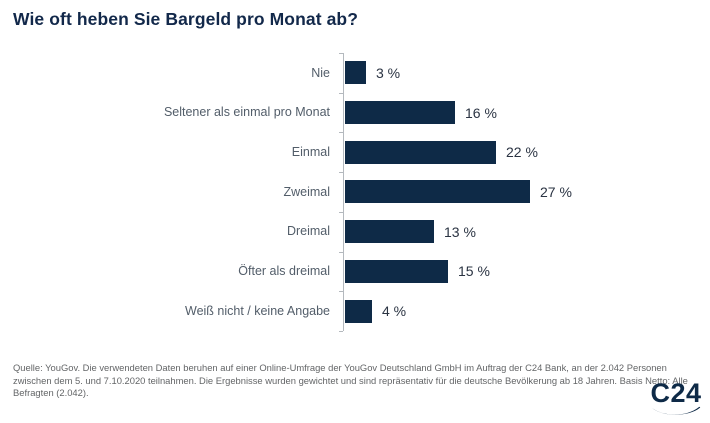  What do you see at coordinates (246, 112) in the screenshot?
I see `category-label: Seltener als einmal pro Monat` at bounding box center [246, 112].